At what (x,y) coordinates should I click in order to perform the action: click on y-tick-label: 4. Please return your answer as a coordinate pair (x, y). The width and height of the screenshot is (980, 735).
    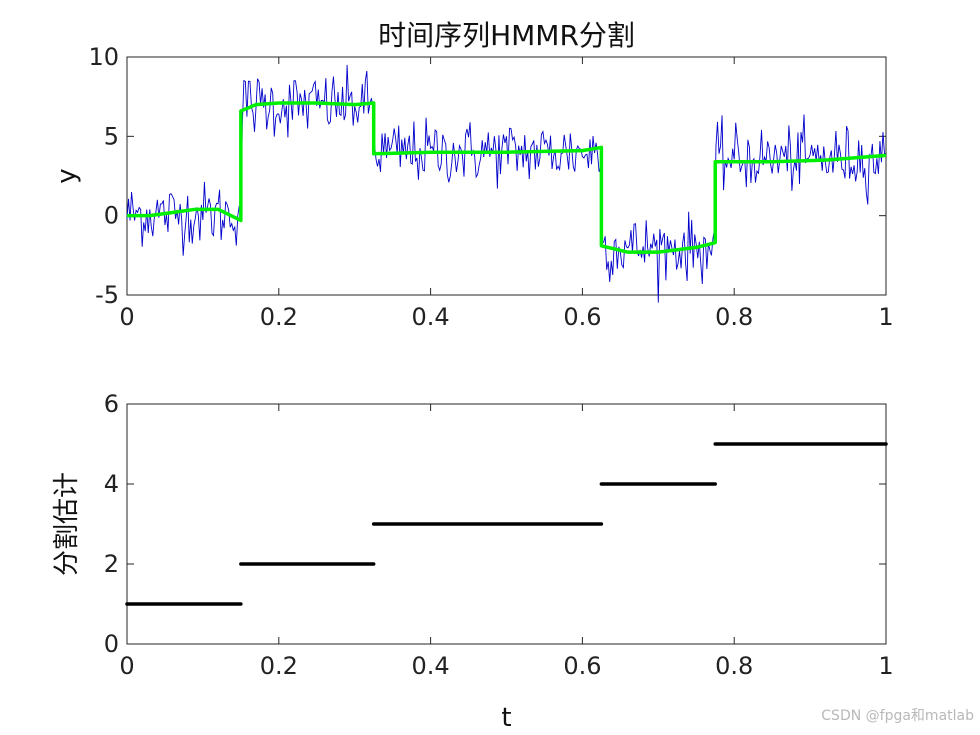
    Looking at the image, I should click on (111, 484).